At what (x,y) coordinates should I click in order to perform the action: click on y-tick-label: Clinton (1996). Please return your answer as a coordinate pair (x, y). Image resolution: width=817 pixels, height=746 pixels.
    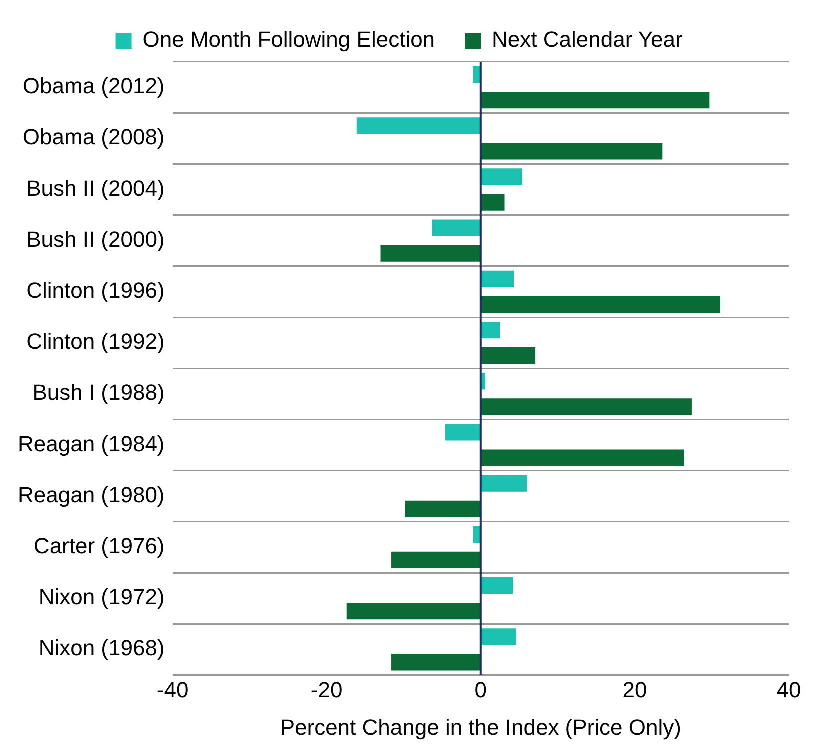
    Looking at the image, I should click on (95, 291).